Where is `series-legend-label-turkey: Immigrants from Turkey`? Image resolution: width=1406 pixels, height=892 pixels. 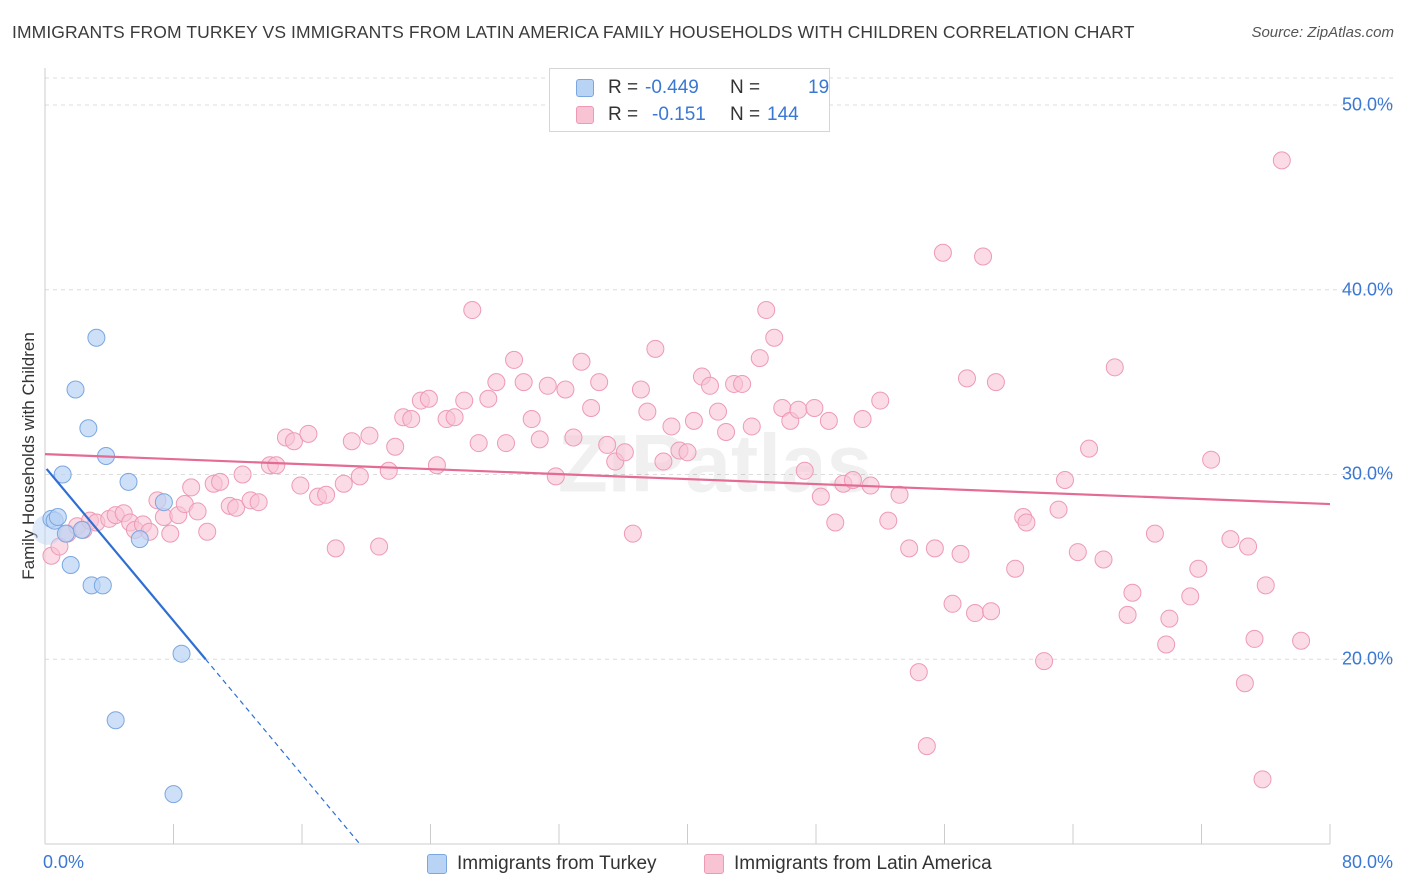 series-legend-label-turkey: Immigrants from Turkey is located at coordinates (557, 863).